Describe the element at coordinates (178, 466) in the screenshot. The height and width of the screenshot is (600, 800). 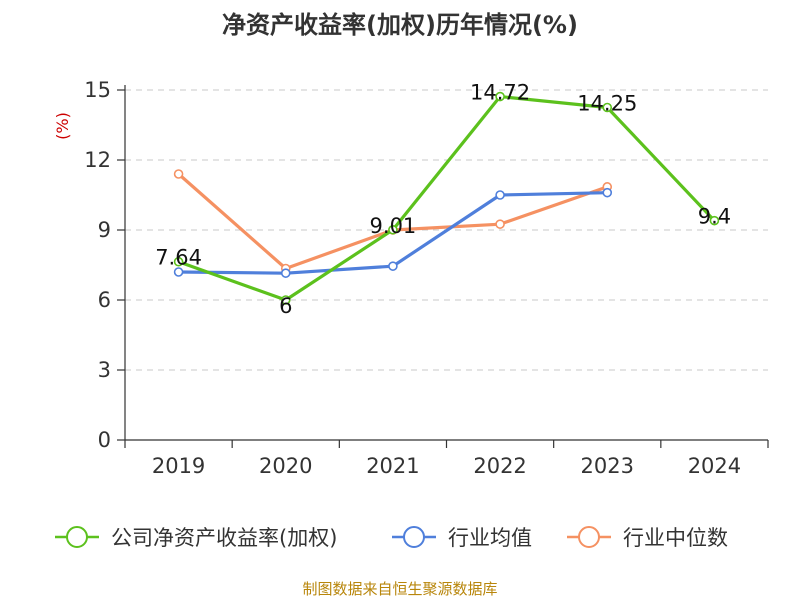
I see `x-tick-label: 2019` at that location.